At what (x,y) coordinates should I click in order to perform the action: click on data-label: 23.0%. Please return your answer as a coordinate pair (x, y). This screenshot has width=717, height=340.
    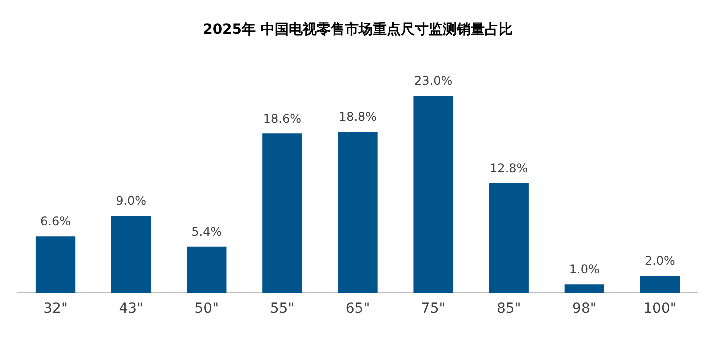
    Looking at the image, I should click on (433, 81).